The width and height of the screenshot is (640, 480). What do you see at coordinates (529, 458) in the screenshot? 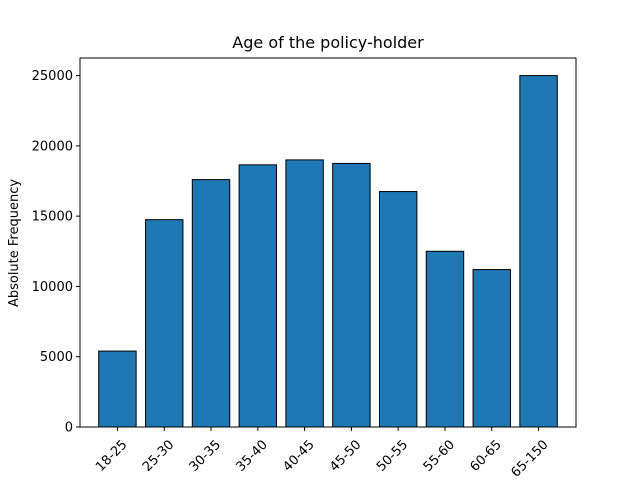
I see `x-tick-label: 65-150` at bounding box center [529, 458].